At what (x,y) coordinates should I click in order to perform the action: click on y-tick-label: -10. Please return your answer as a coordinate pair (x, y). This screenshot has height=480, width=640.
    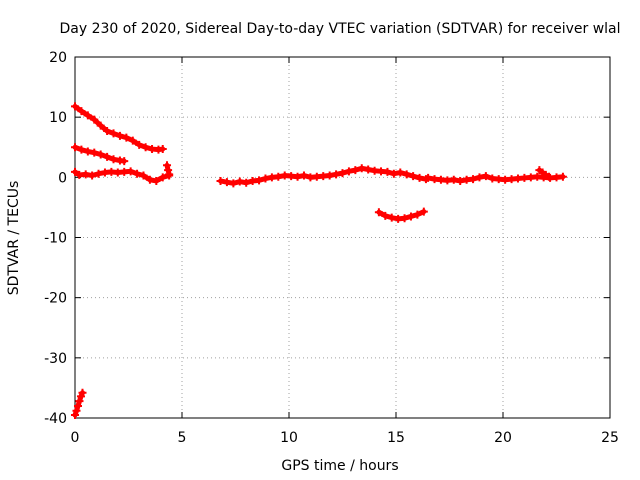
    Looking at the image, I should click on (55, 239).